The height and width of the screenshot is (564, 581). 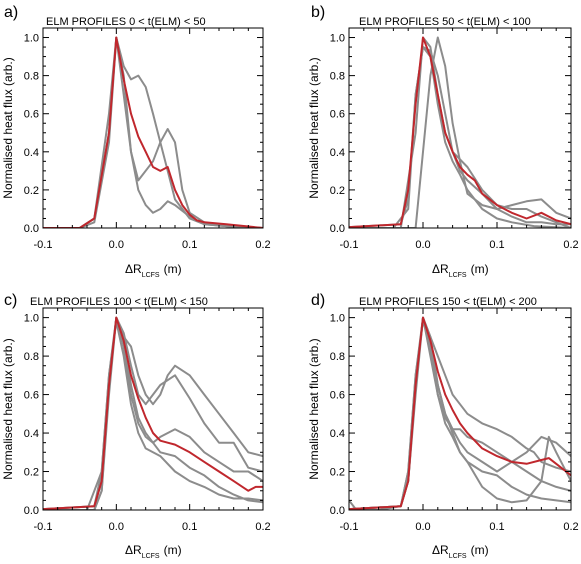 I want to click on chart-title: ELM PROFILES 100 < t(ELM) < 150, so click(x=119, y=302).